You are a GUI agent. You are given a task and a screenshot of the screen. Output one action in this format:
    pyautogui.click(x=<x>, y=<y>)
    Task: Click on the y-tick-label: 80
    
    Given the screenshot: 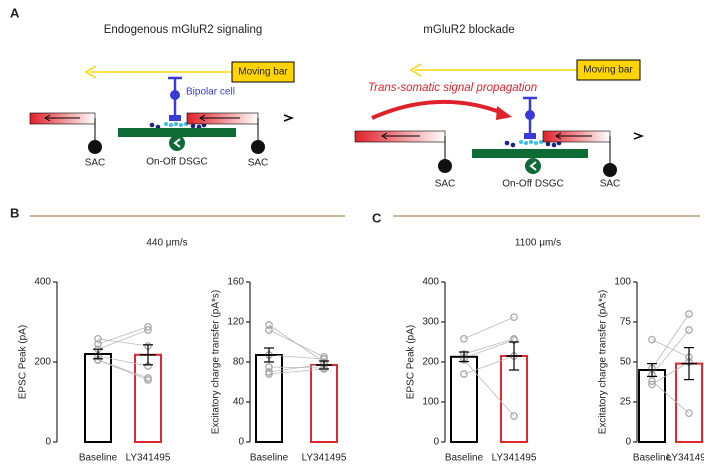 What is the action you would take?
    pyautogui.click(x=239, y=362)
    